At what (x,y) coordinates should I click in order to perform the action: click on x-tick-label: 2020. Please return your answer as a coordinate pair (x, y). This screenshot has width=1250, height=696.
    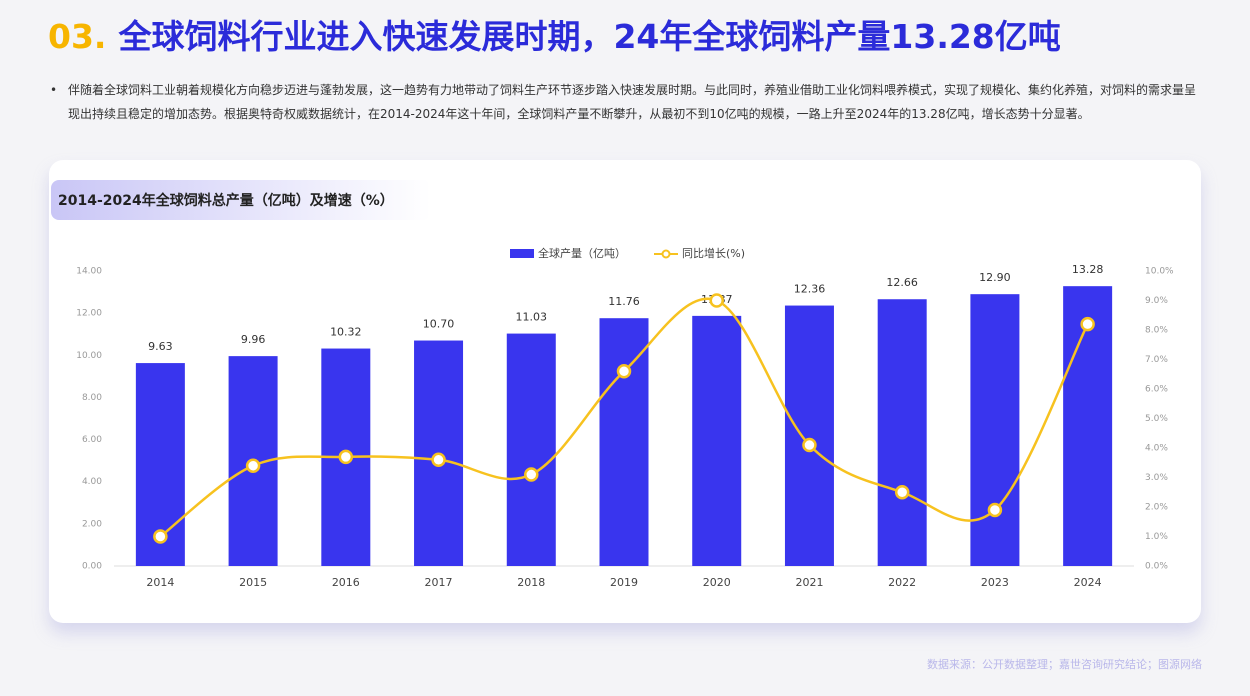
    Looking at the image, I should click on (717, 582).